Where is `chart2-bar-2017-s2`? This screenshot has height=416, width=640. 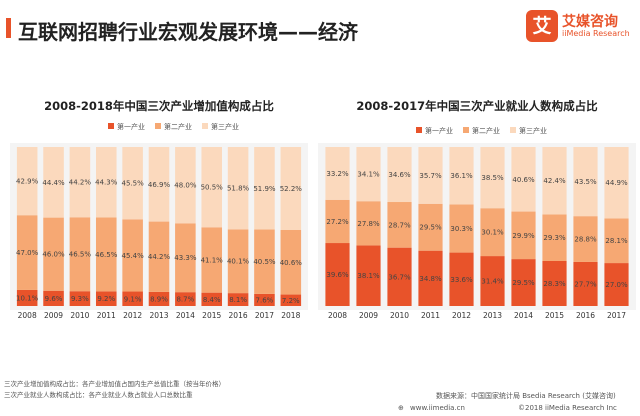 chart2-bar-2017-s2 is located at coordinates (616, 241).